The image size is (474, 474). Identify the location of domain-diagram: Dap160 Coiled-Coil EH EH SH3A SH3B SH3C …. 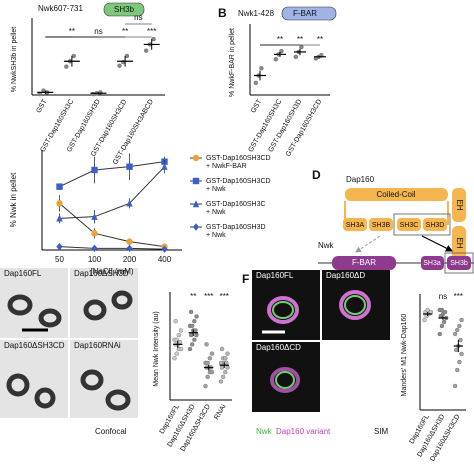
(396, 224).